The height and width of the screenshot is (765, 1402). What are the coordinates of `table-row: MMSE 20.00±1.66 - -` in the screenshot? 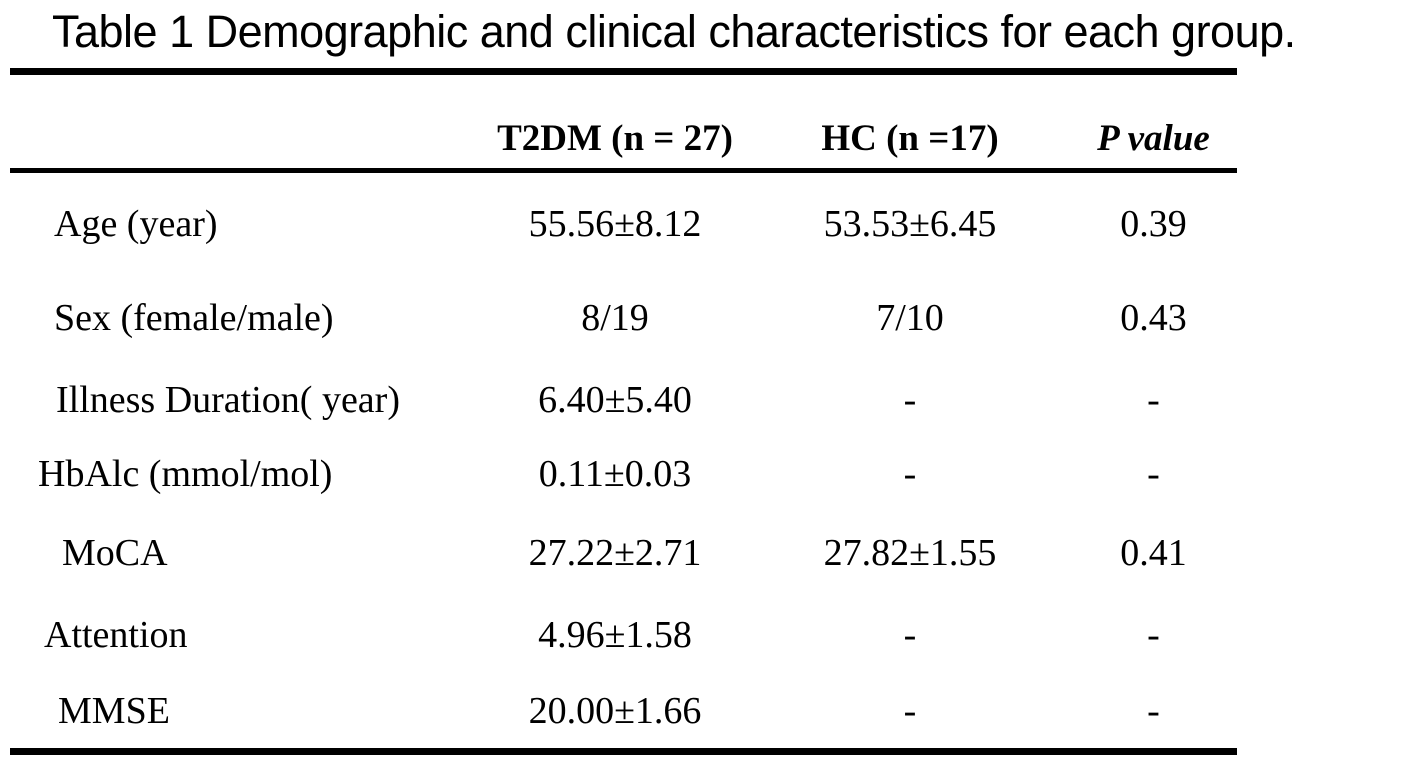 It's located at (623, 713).